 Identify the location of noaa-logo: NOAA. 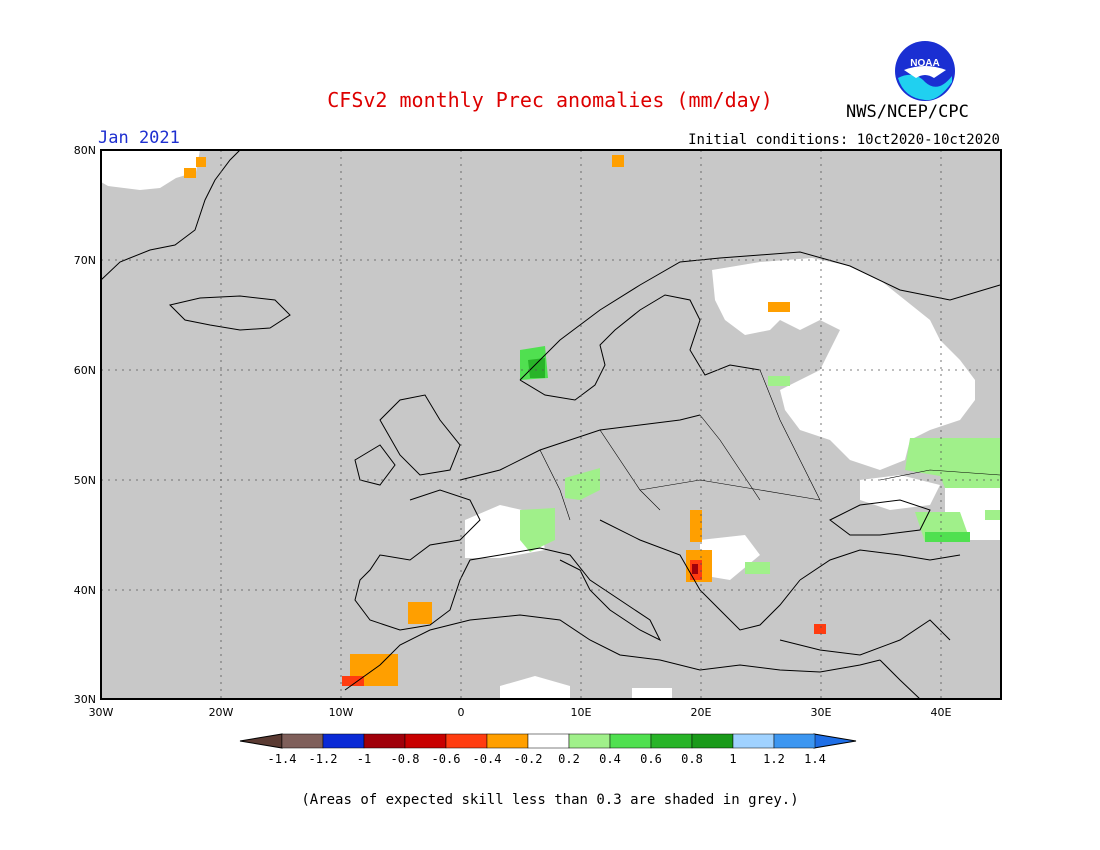
(925, 71).